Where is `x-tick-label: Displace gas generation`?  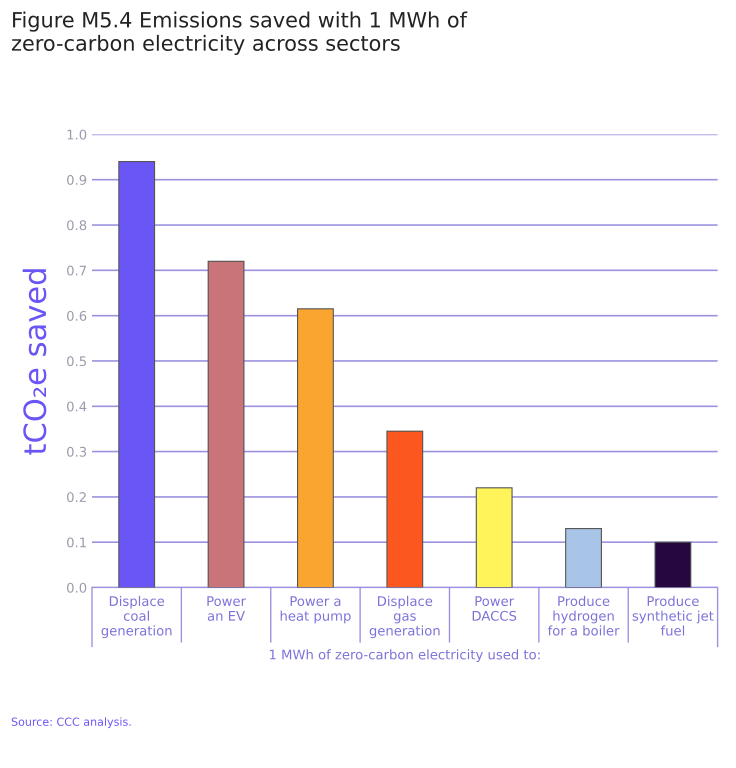 x-tick-label: Displace gas generation is located at coordinates (405, 617).